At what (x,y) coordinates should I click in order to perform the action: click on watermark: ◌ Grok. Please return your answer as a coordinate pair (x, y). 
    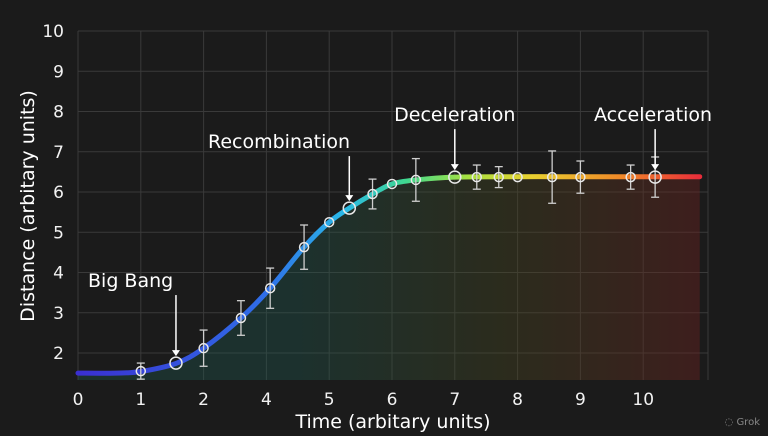
    Looking at the image, I should click on (742, 422).